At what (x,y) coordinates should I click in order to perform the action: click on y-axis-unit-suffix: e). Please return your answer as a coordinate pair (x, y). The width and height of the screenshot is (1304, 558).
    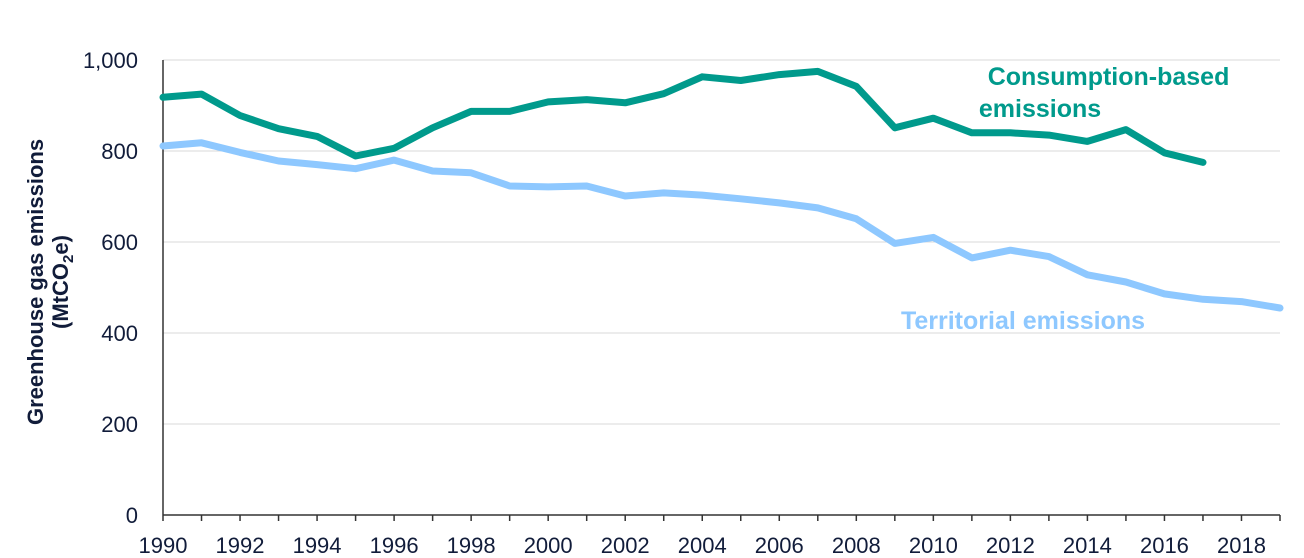
    Looking at the image, I should click on (60, 245).